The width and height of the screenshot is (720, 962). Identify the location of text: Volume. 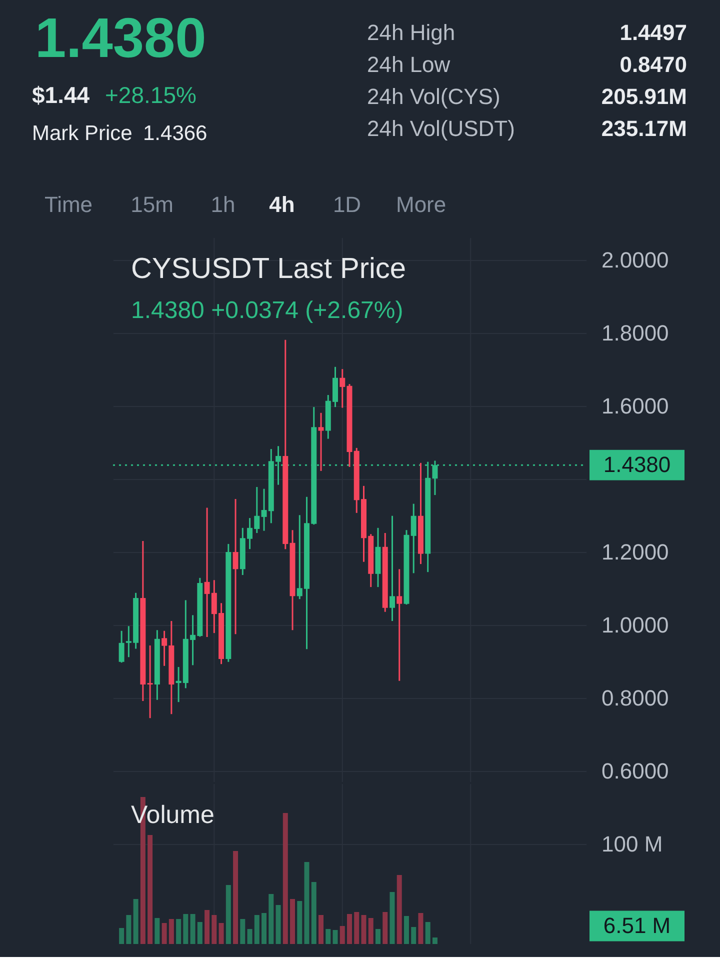
(172, 815).